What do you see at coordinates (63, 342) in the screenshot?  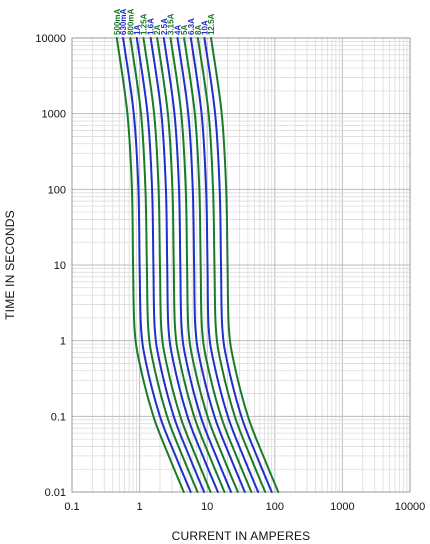 I see `y-tick-label: 1` at bounding box center [63, 342].